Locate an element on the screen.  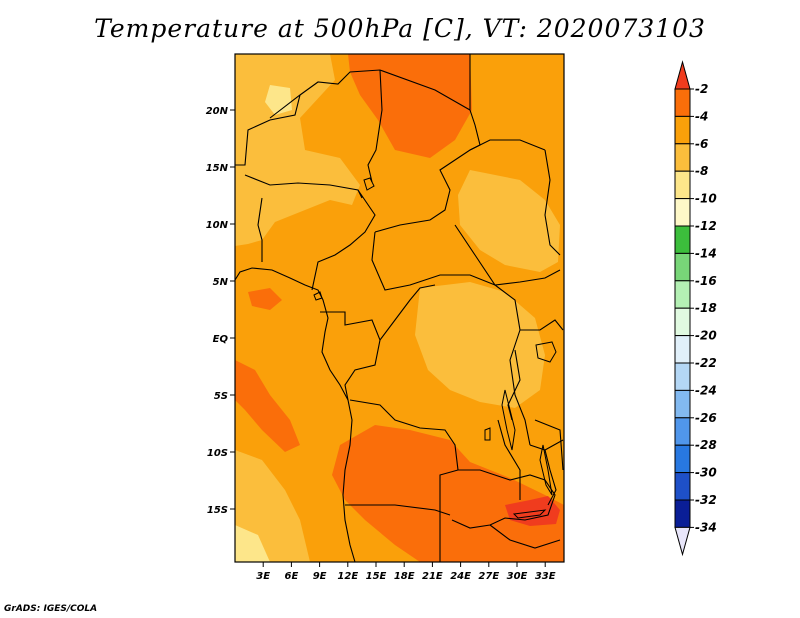
lake-victoria is located at coordinates (546, 352).